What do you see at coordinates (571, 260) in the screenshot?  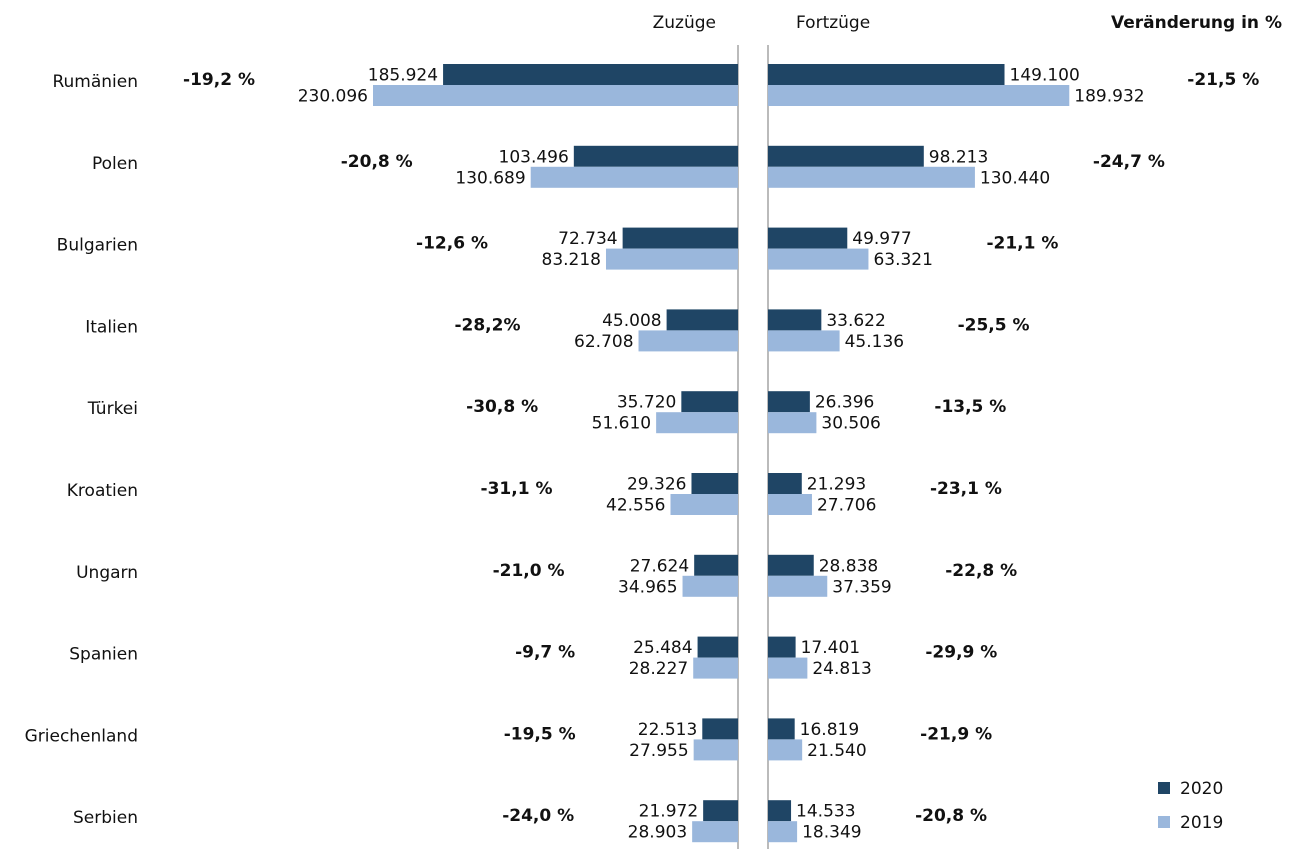 I see `value-label: 83.218` at bounding box center [571, 260].